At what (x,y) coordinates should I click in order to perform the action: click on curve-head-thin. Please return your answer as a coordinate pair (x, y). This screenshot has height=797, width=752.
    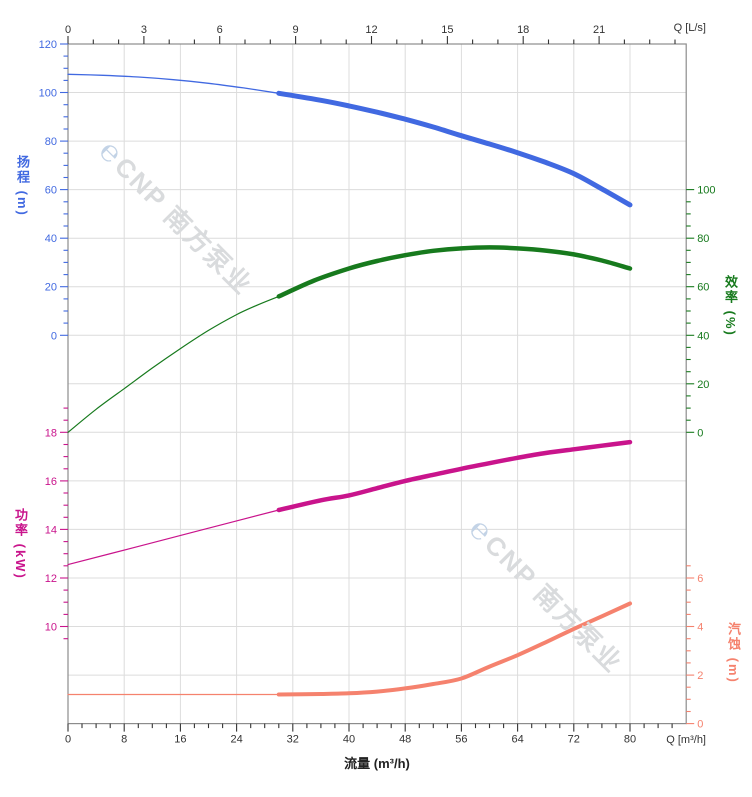
    Looking at the image, I should click on (173, 83).